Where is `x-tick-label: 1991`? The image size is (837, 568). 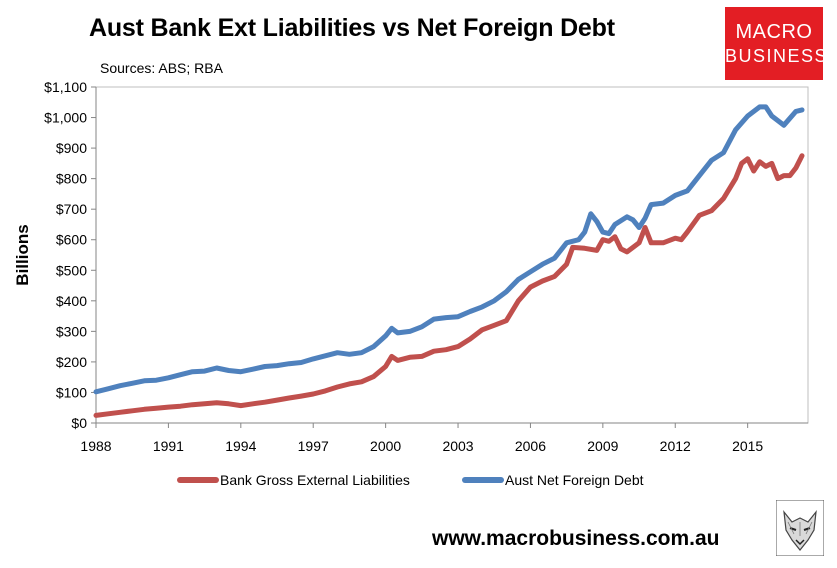 x-tick-label: 1991 is located at coordinates (168, 446).